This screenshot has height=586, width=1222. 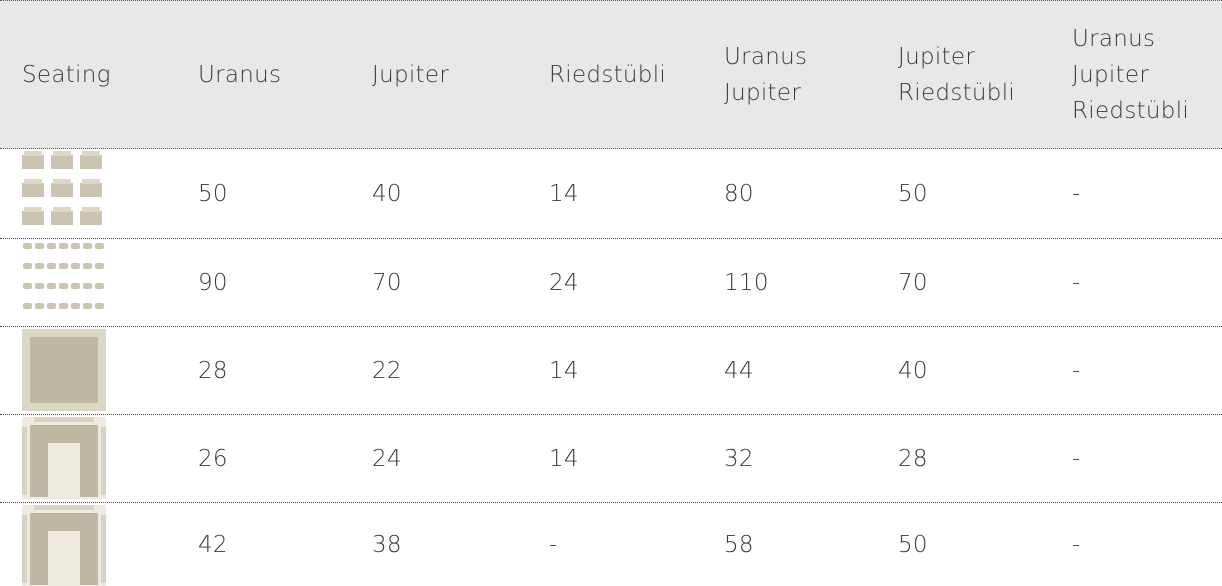 What do you see at coordinates (1131, 75) in the screenshot?
I see `header-cell: Uranus Jupiter Riedstübli` at bounding box center [1131, 75].